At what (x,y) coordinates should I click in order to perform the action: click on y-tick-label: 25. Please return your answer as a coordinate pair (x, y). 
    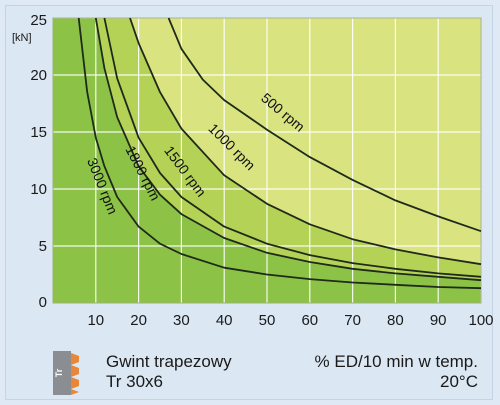
    Looking at the image, I should click on (38, 20).